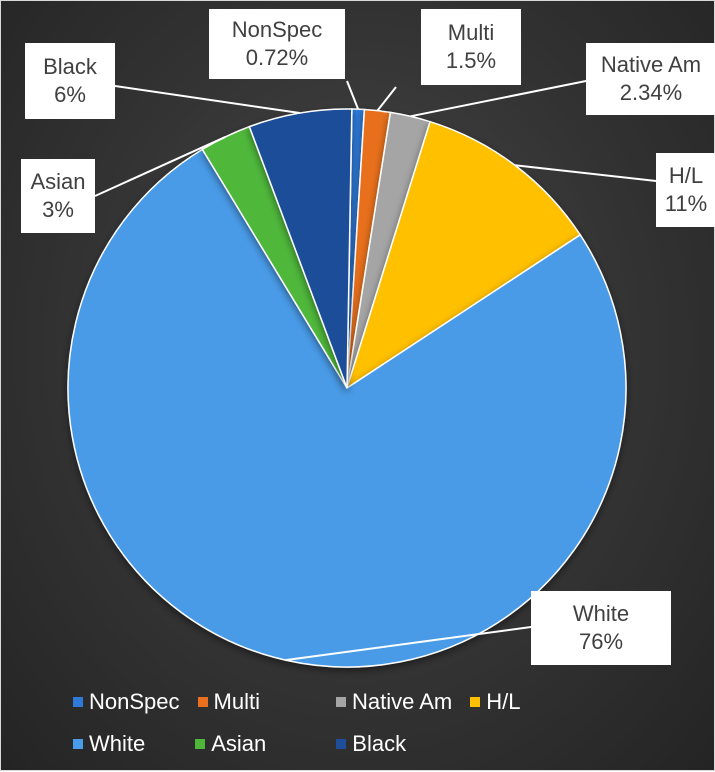  I want to click on legend-swatch-asian, so click(200, 744).